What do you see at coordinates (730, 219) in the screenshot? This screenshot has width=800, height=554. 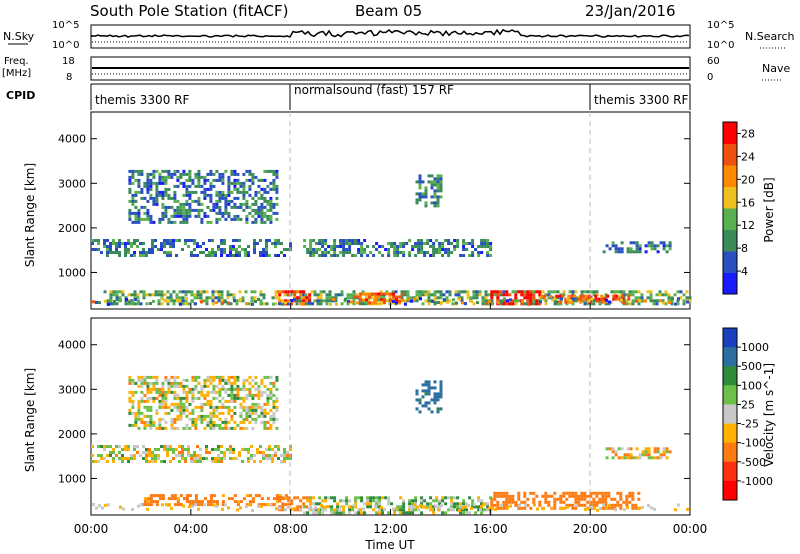 I see `colorbar-swatch` at bounding box center [730, 219].